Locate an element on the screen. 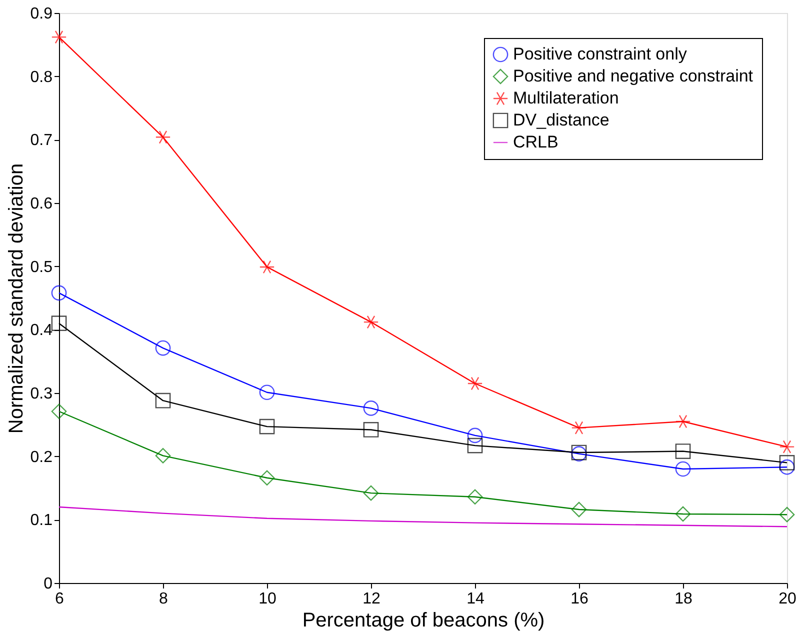  legend-label: Multilateration is located at coordinates (566, 98).